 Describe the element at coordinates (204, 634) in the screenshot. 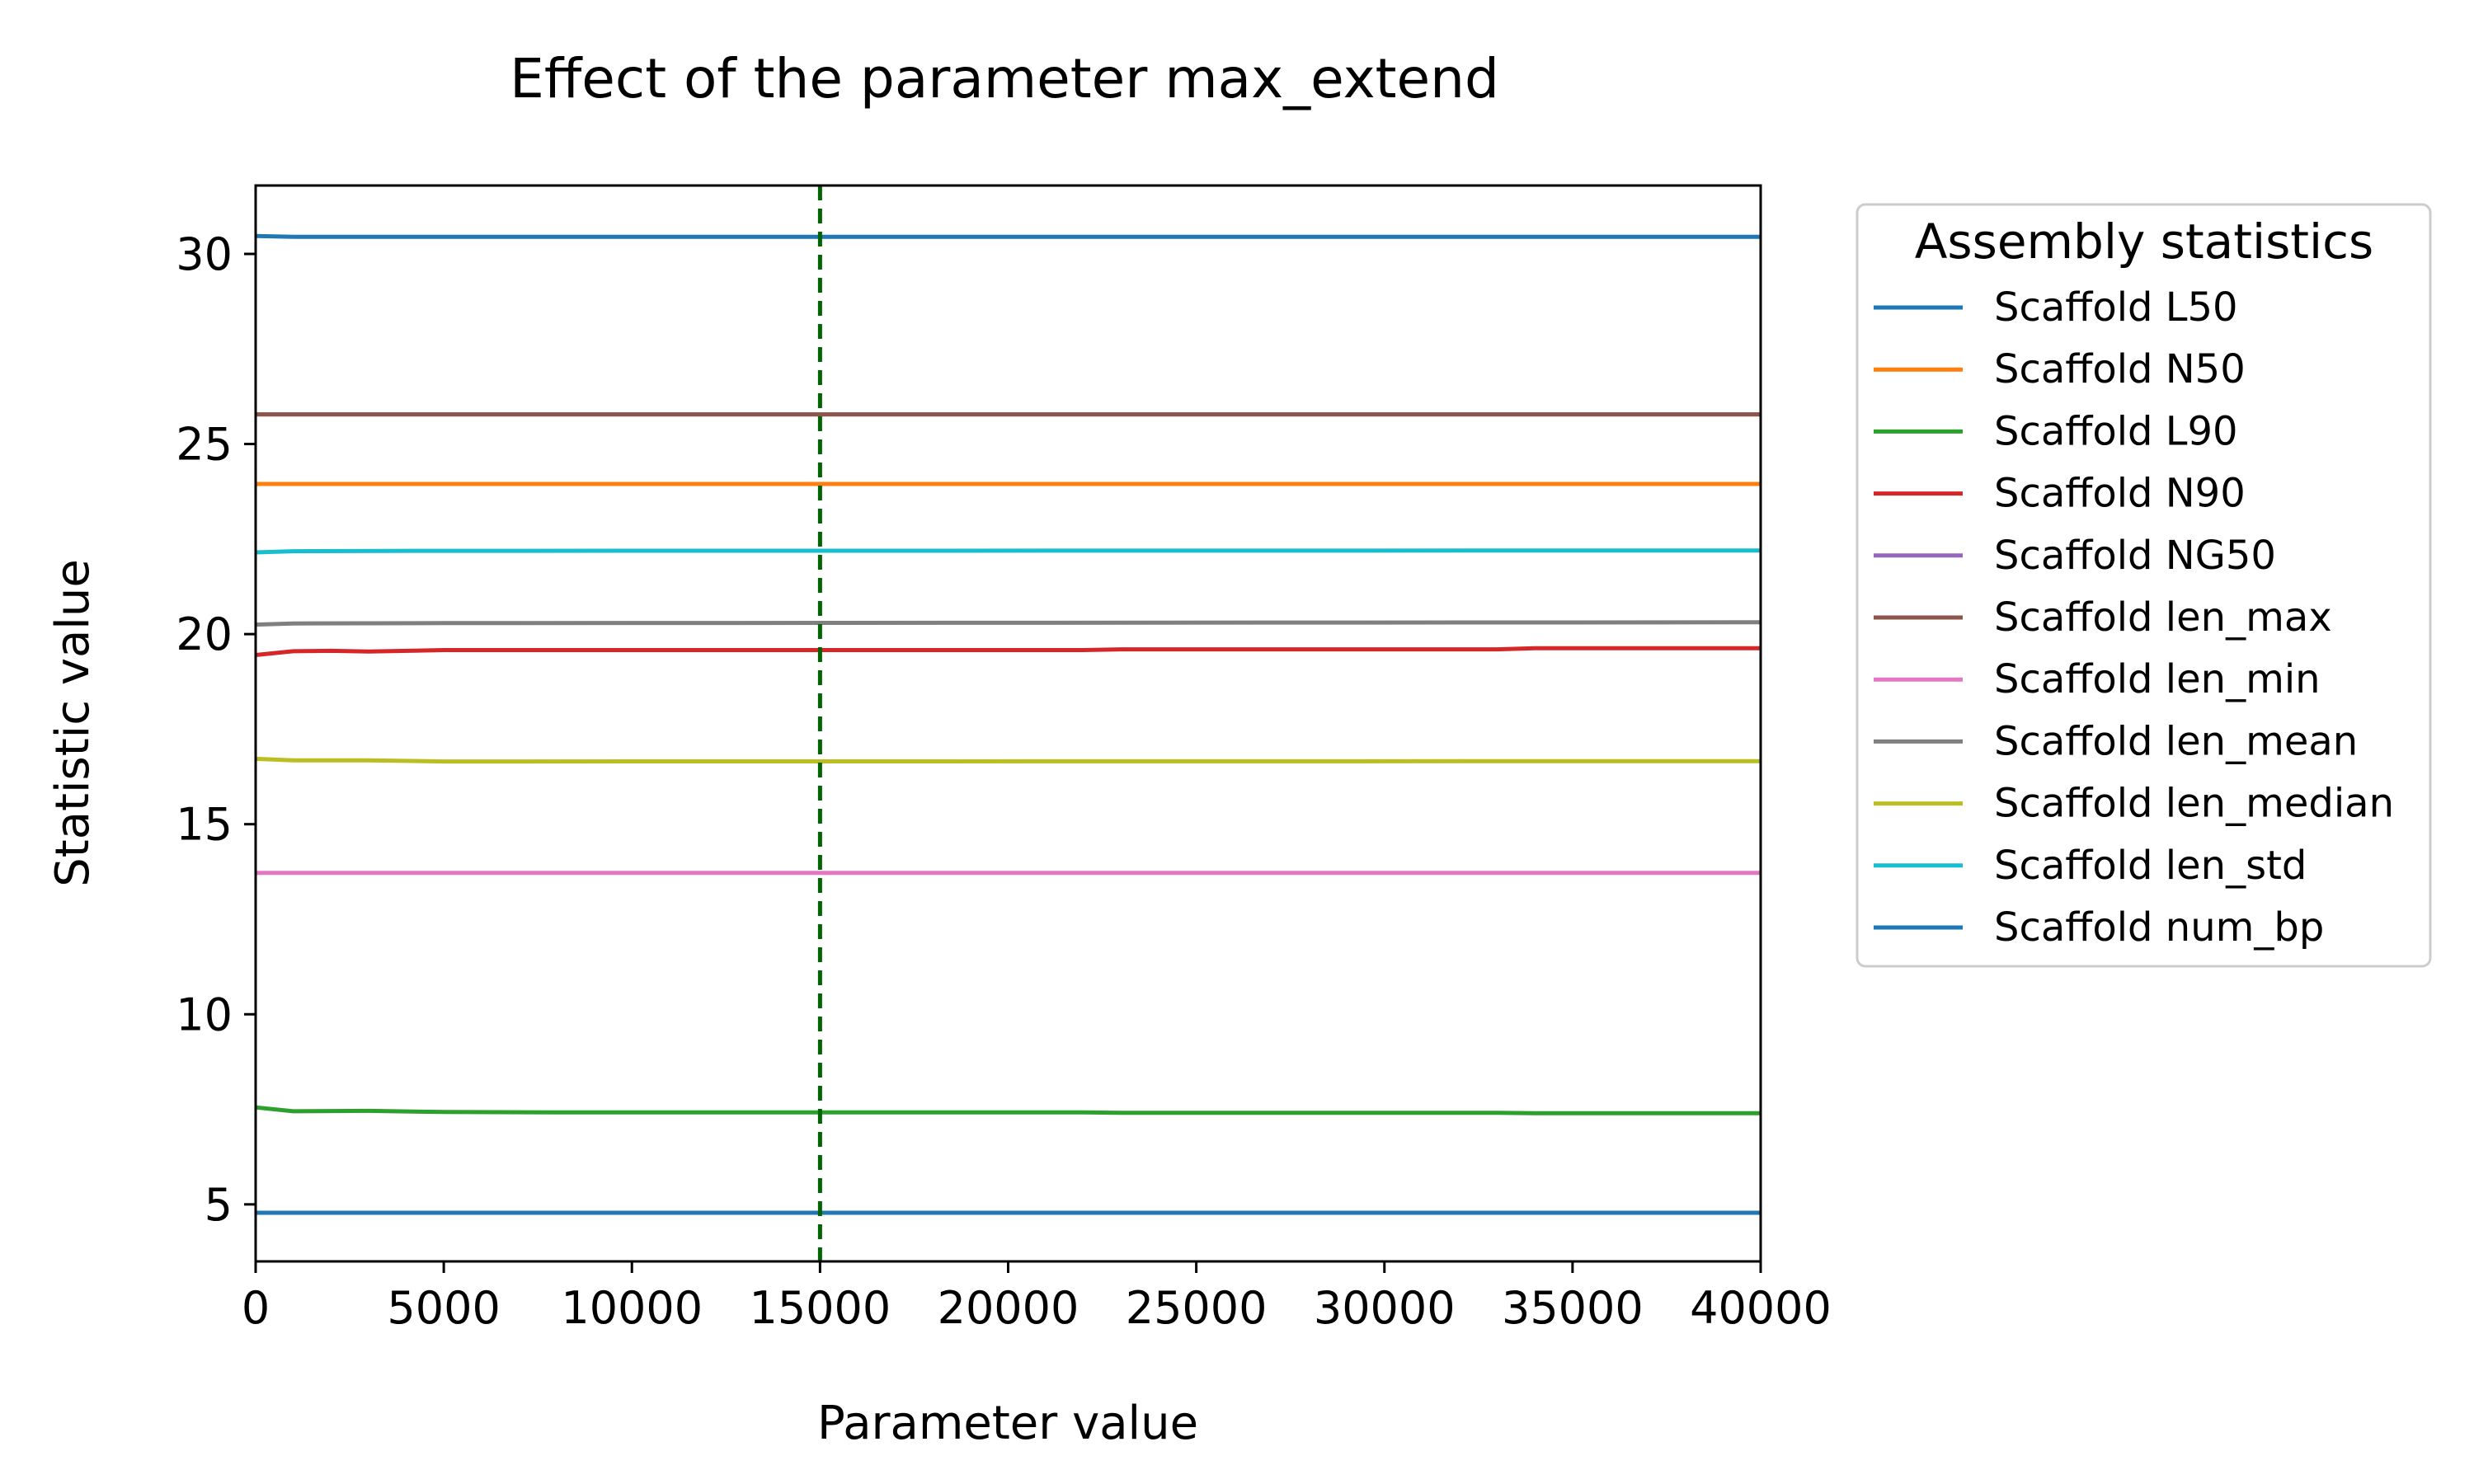

I see `y-tick-label: 20` at that location.